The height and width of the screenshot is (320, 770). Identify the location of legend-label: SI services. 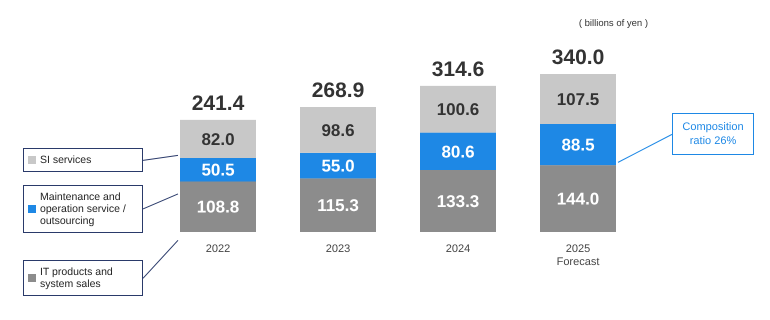
(66, 160).